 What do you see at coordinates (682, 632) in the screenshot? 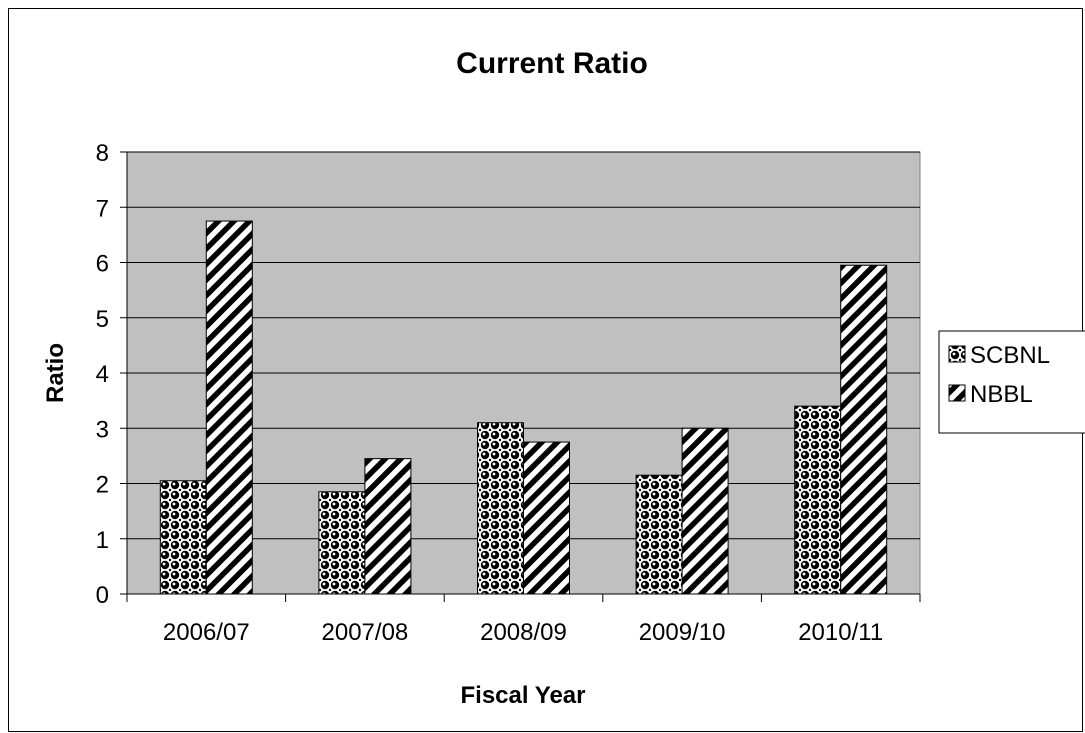
I see `x-tick-label: 2009/10` at bounding box center [682, 632].